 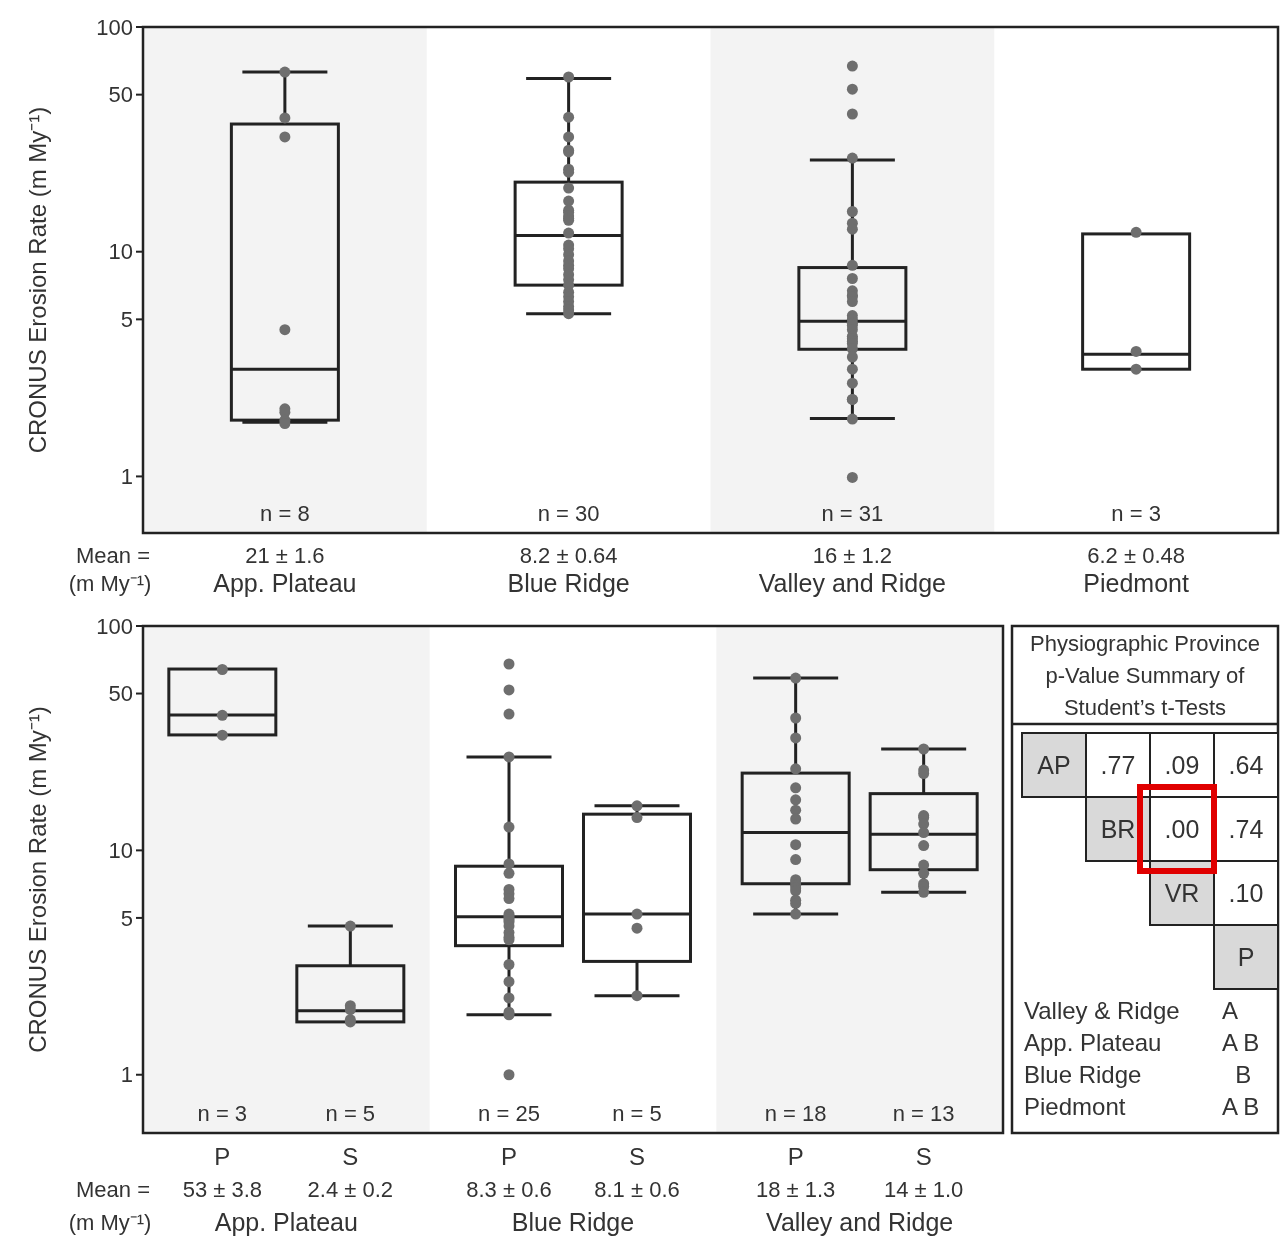 I want to click on text: .09, so click(x=1182, y=764).